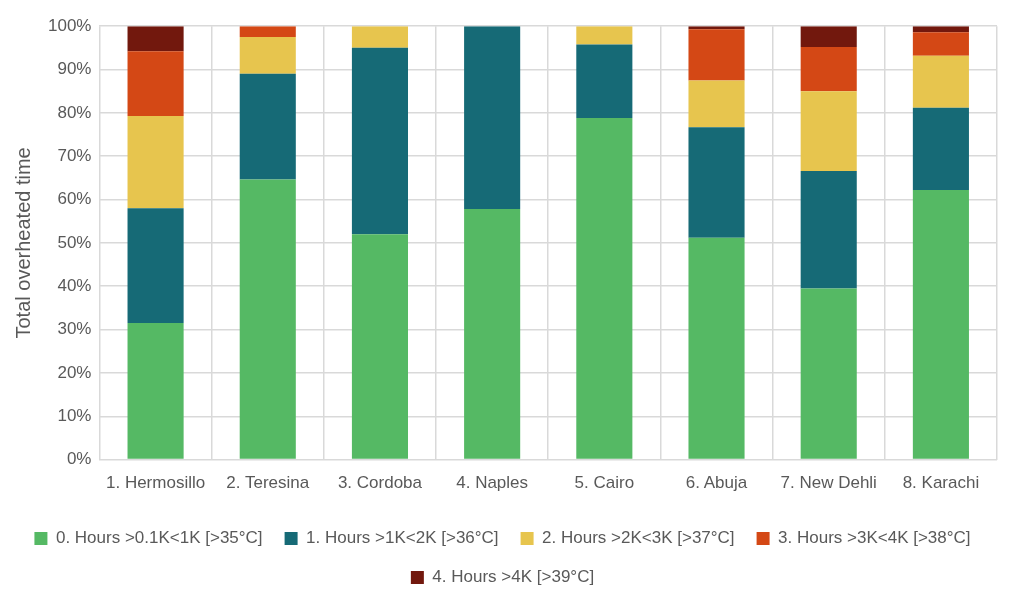 The height and width of the screenshot is (604, 1011). I want to click on x-tick-label: 2. Teresina, so click(268, 483).